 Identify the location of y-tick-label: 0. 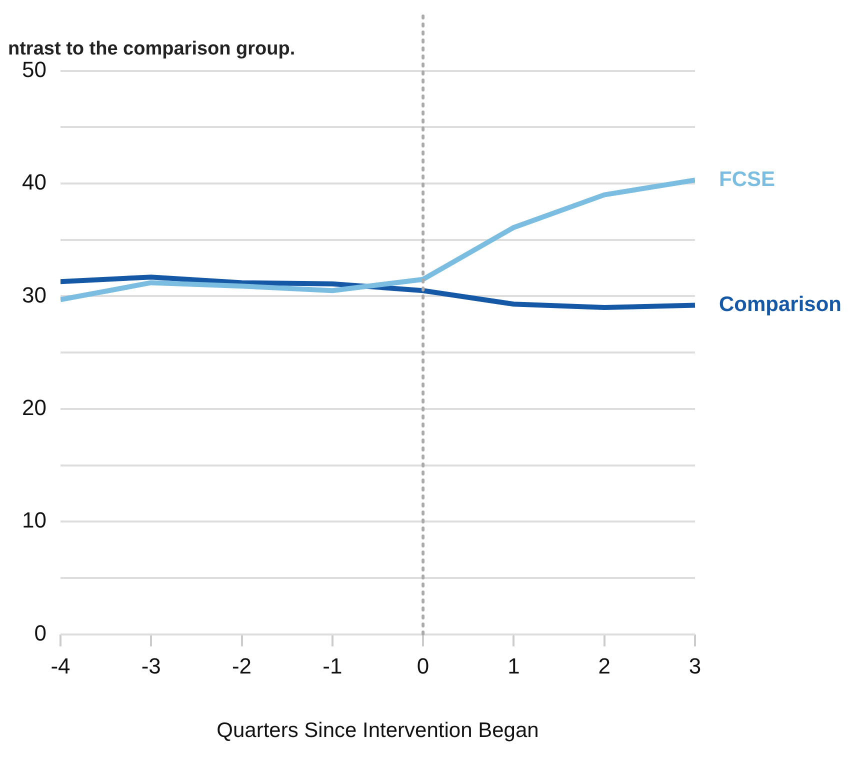
(40, 633).